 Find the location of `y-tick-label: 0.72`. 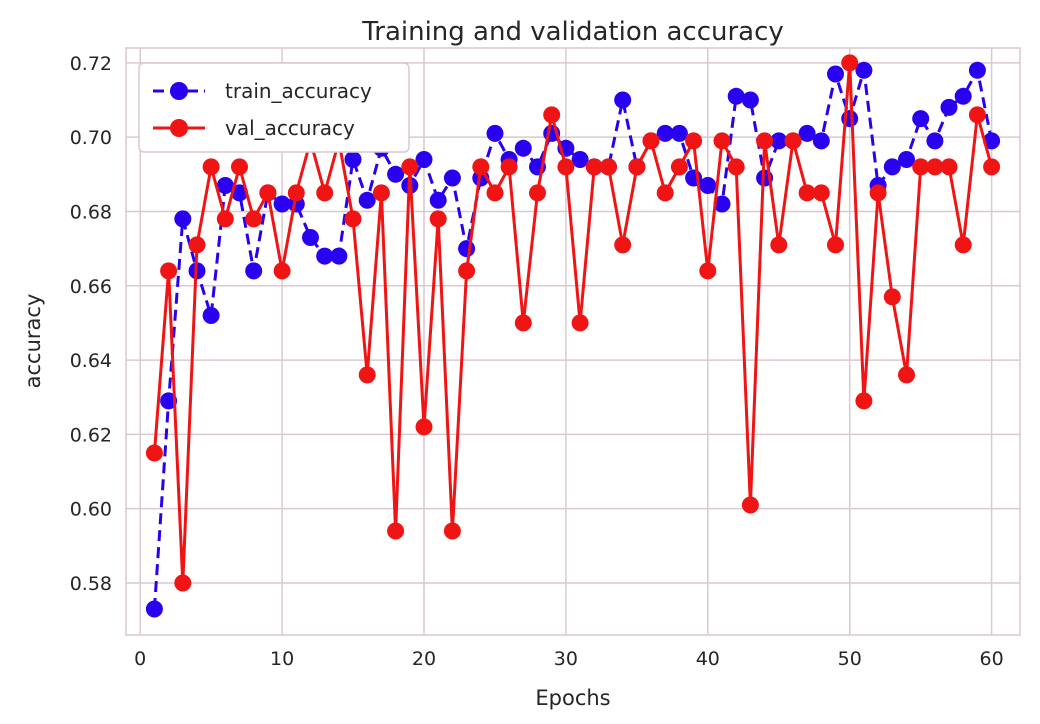

y-tick-label: 0.72 is located at coordinates (91, 64).